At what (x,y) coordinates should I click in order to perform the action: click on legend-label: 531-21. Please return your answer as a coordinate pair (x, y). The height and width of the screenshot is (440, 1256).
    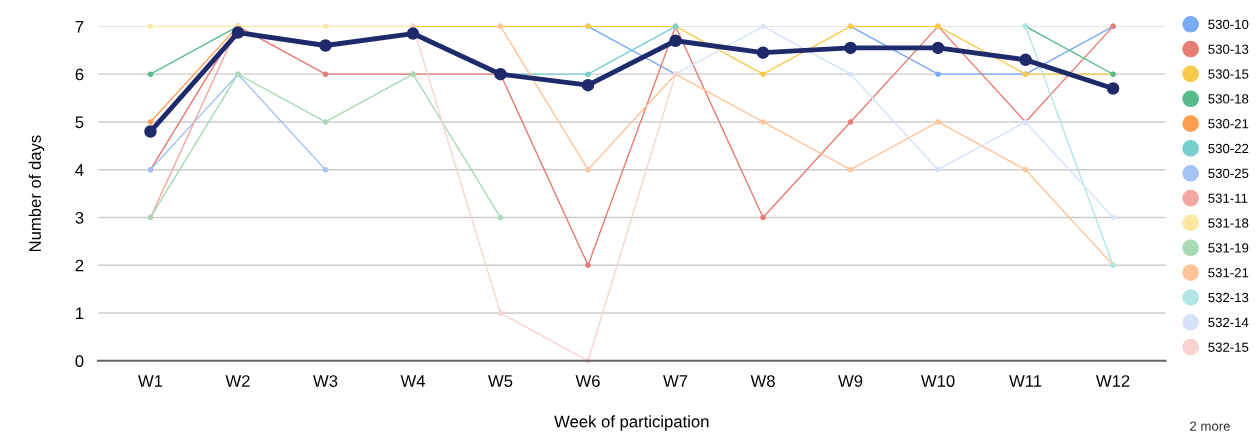
    Looking at the image, I should click on (1228, 273).